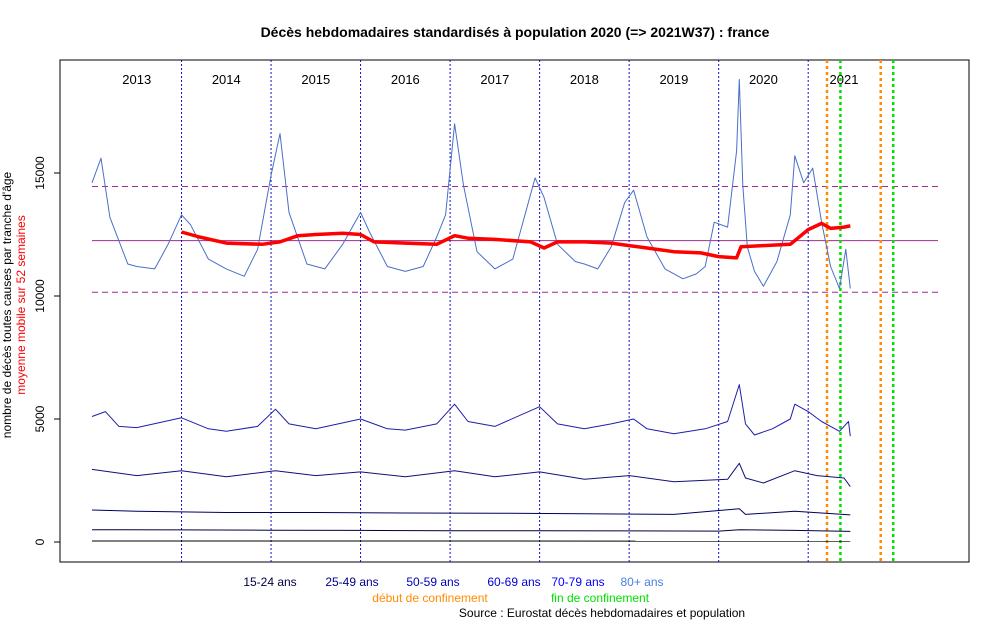 The width and height of the screenshot is (1000, 635). What do you see at coordinates (494, 79) in the screenshot?
I see `year-label: 2017` at bounding box center [494, 79].